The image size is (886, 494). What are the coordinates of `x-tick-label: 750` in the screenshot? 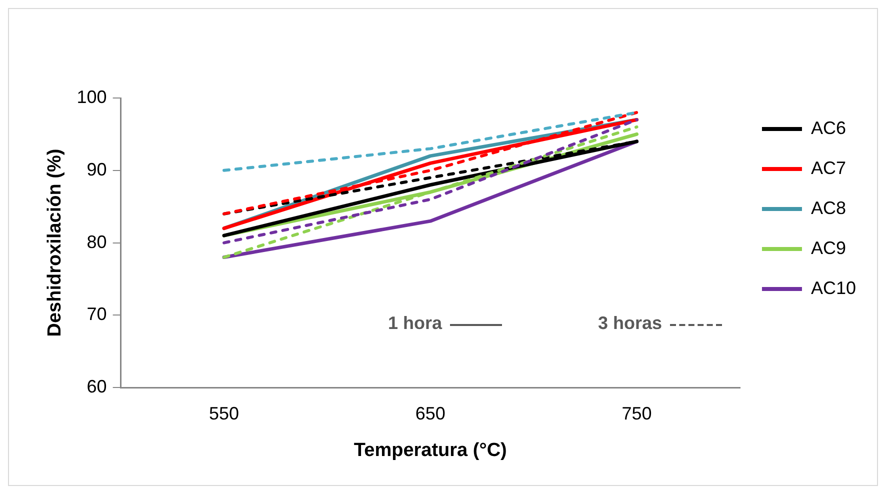 It's located at (637, 413).